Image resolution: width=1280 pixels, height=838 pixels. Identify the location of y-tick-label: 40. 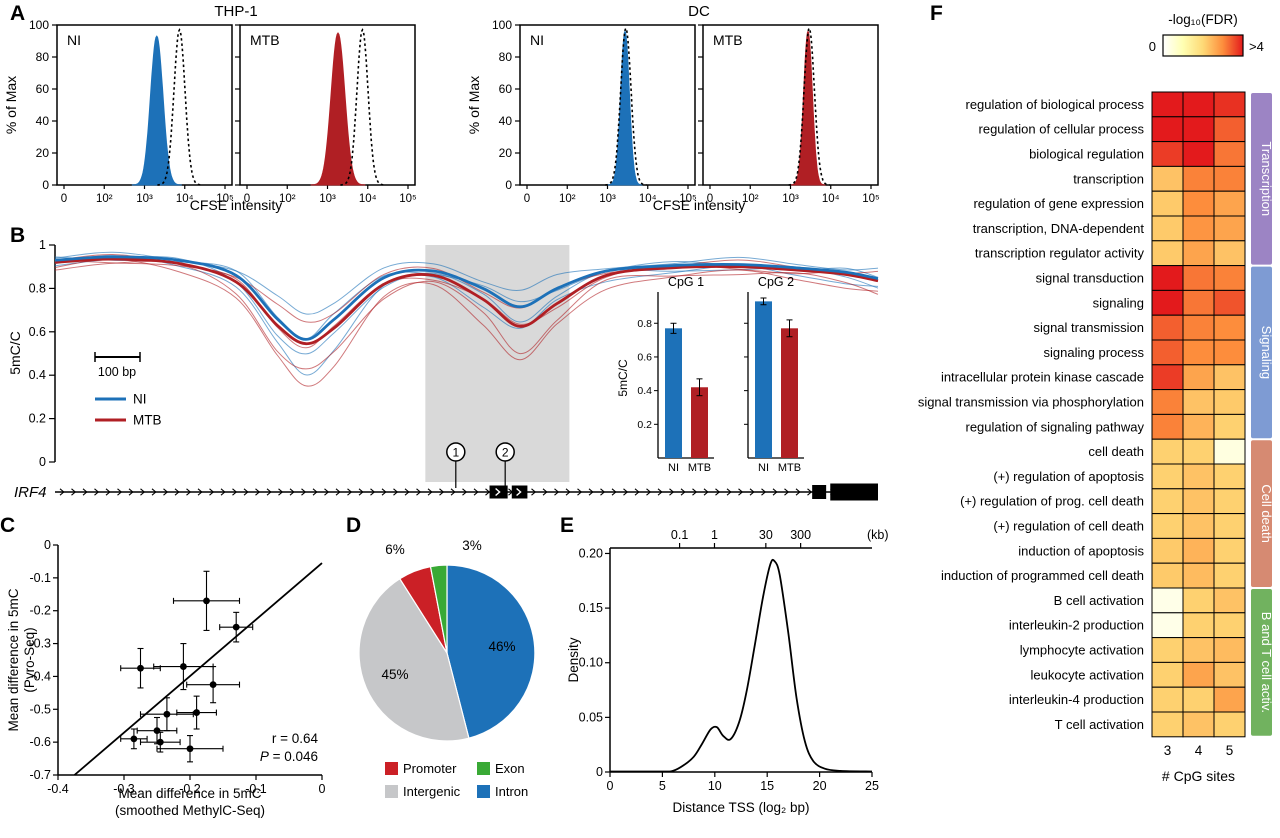
(506, 121).